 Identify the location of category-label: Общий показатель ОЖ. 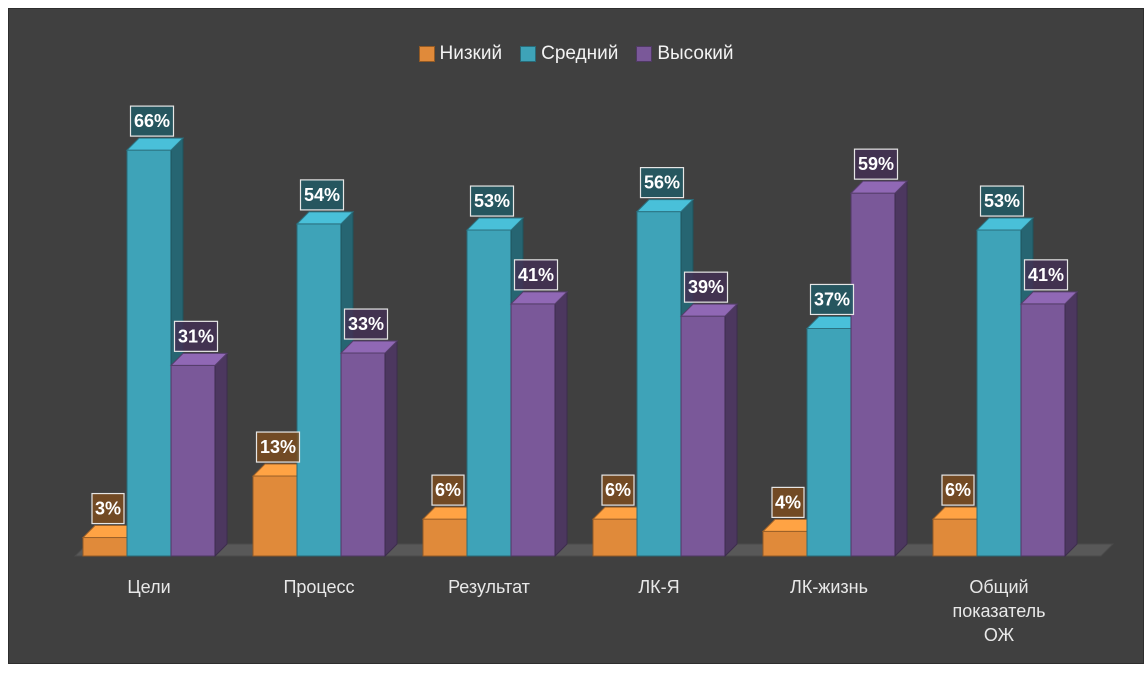
(999, 611).